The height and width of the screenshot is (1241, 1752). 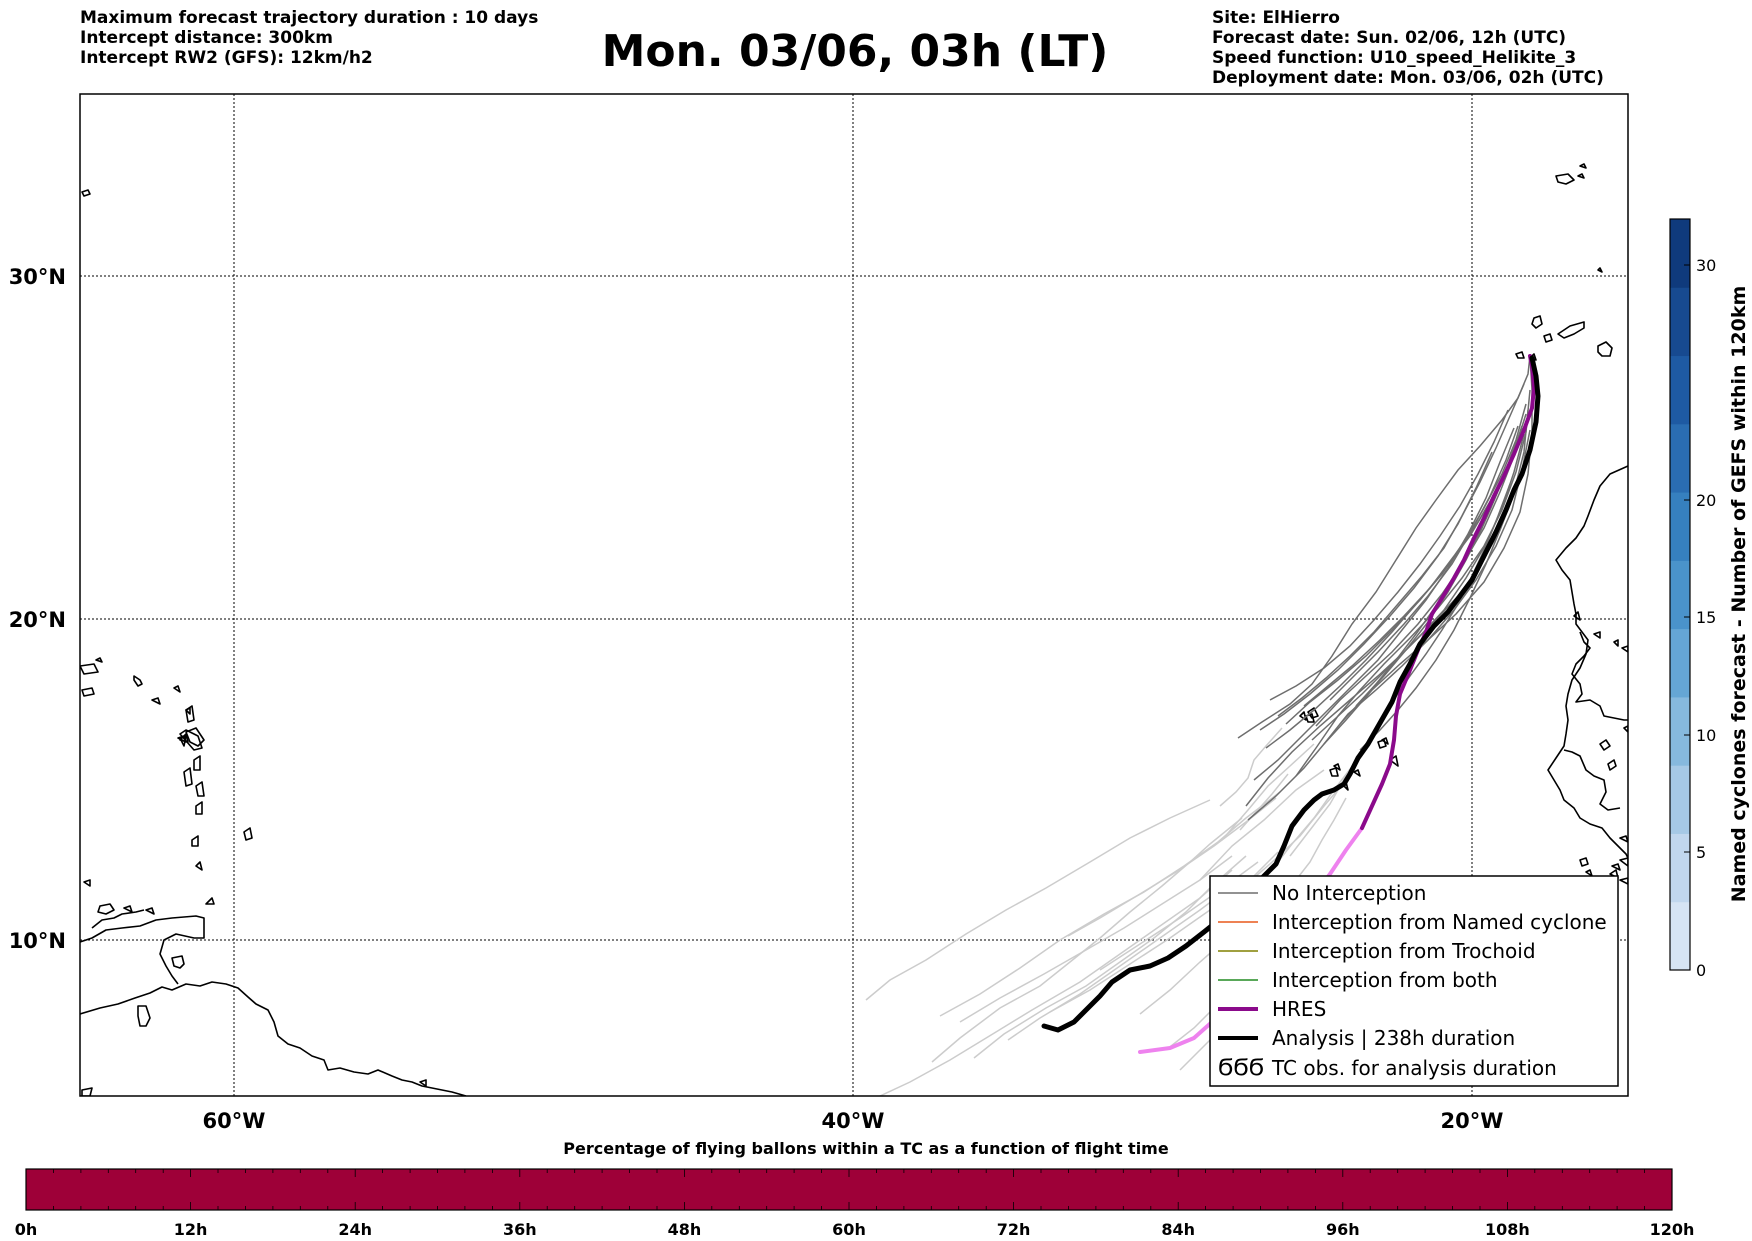 I want to click on island-barbados, so click(x=248, y=834).